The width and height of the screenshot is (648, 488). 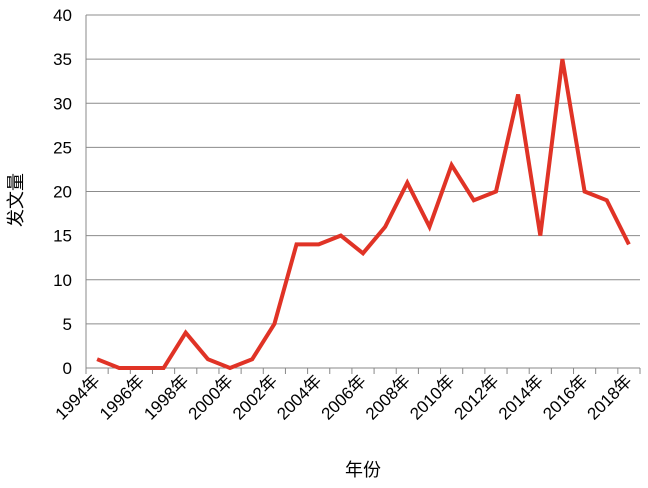 What do you see at coordinates (432, 397) in the screenshot?
I see `x-tick-label: 2010年` at bounding box center [432, 397].